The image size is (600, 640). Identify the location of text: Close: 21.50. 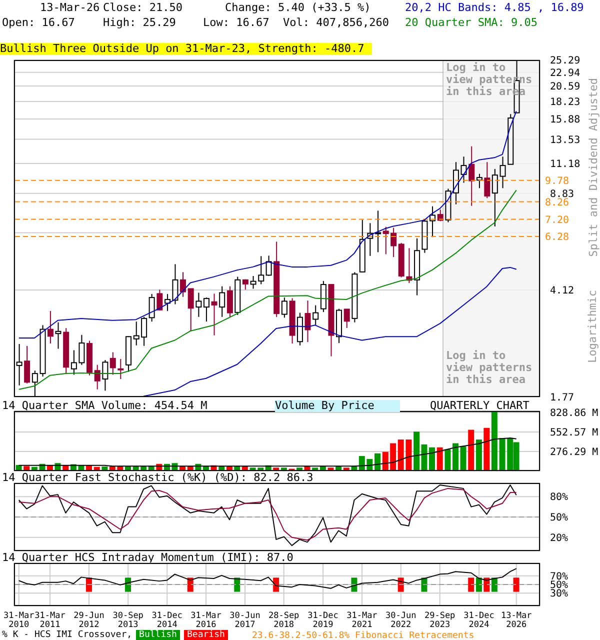
(142, 7).